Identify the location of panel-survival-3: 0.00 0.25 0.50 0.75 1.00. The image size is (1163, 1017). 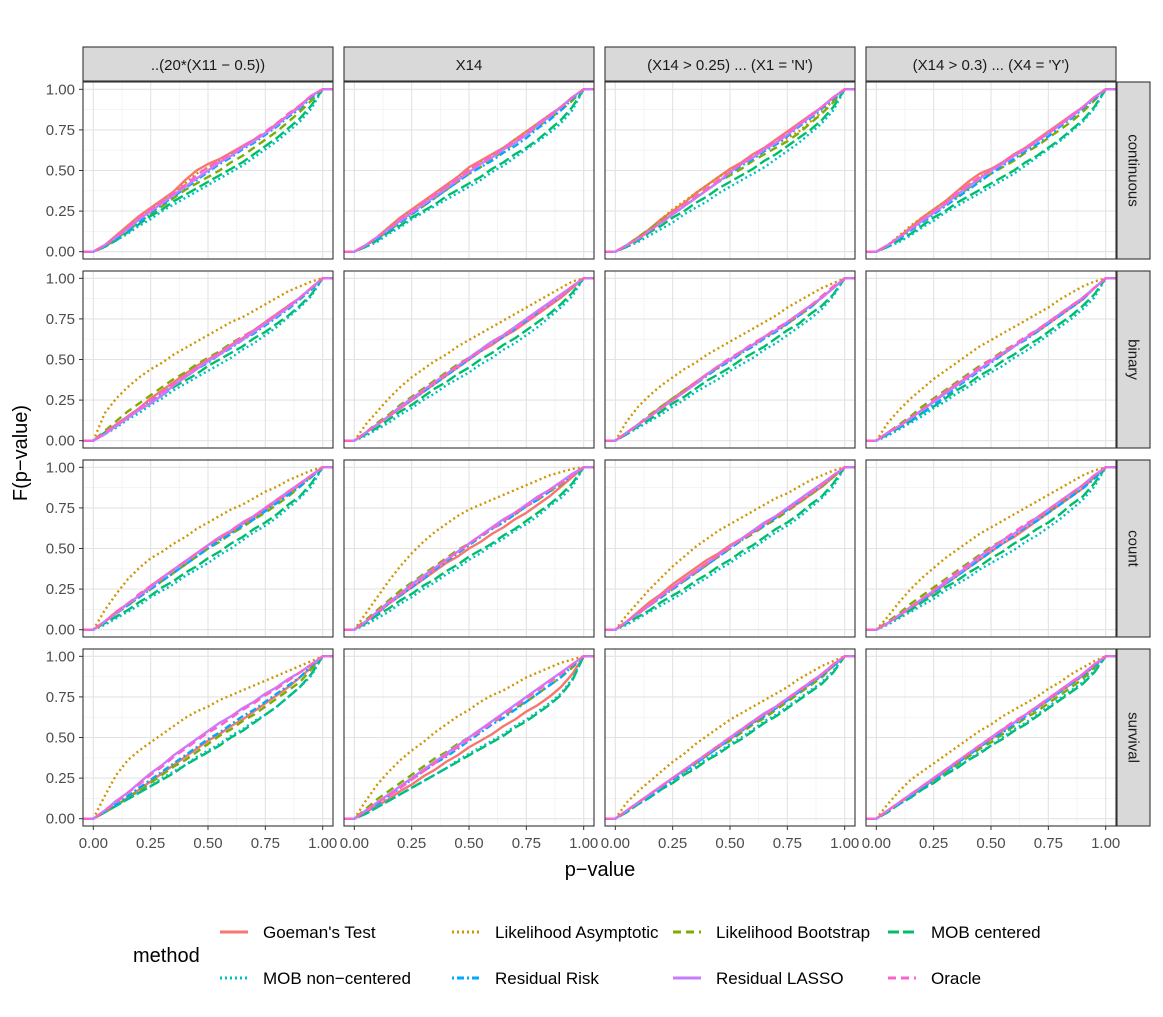
(730, 750).